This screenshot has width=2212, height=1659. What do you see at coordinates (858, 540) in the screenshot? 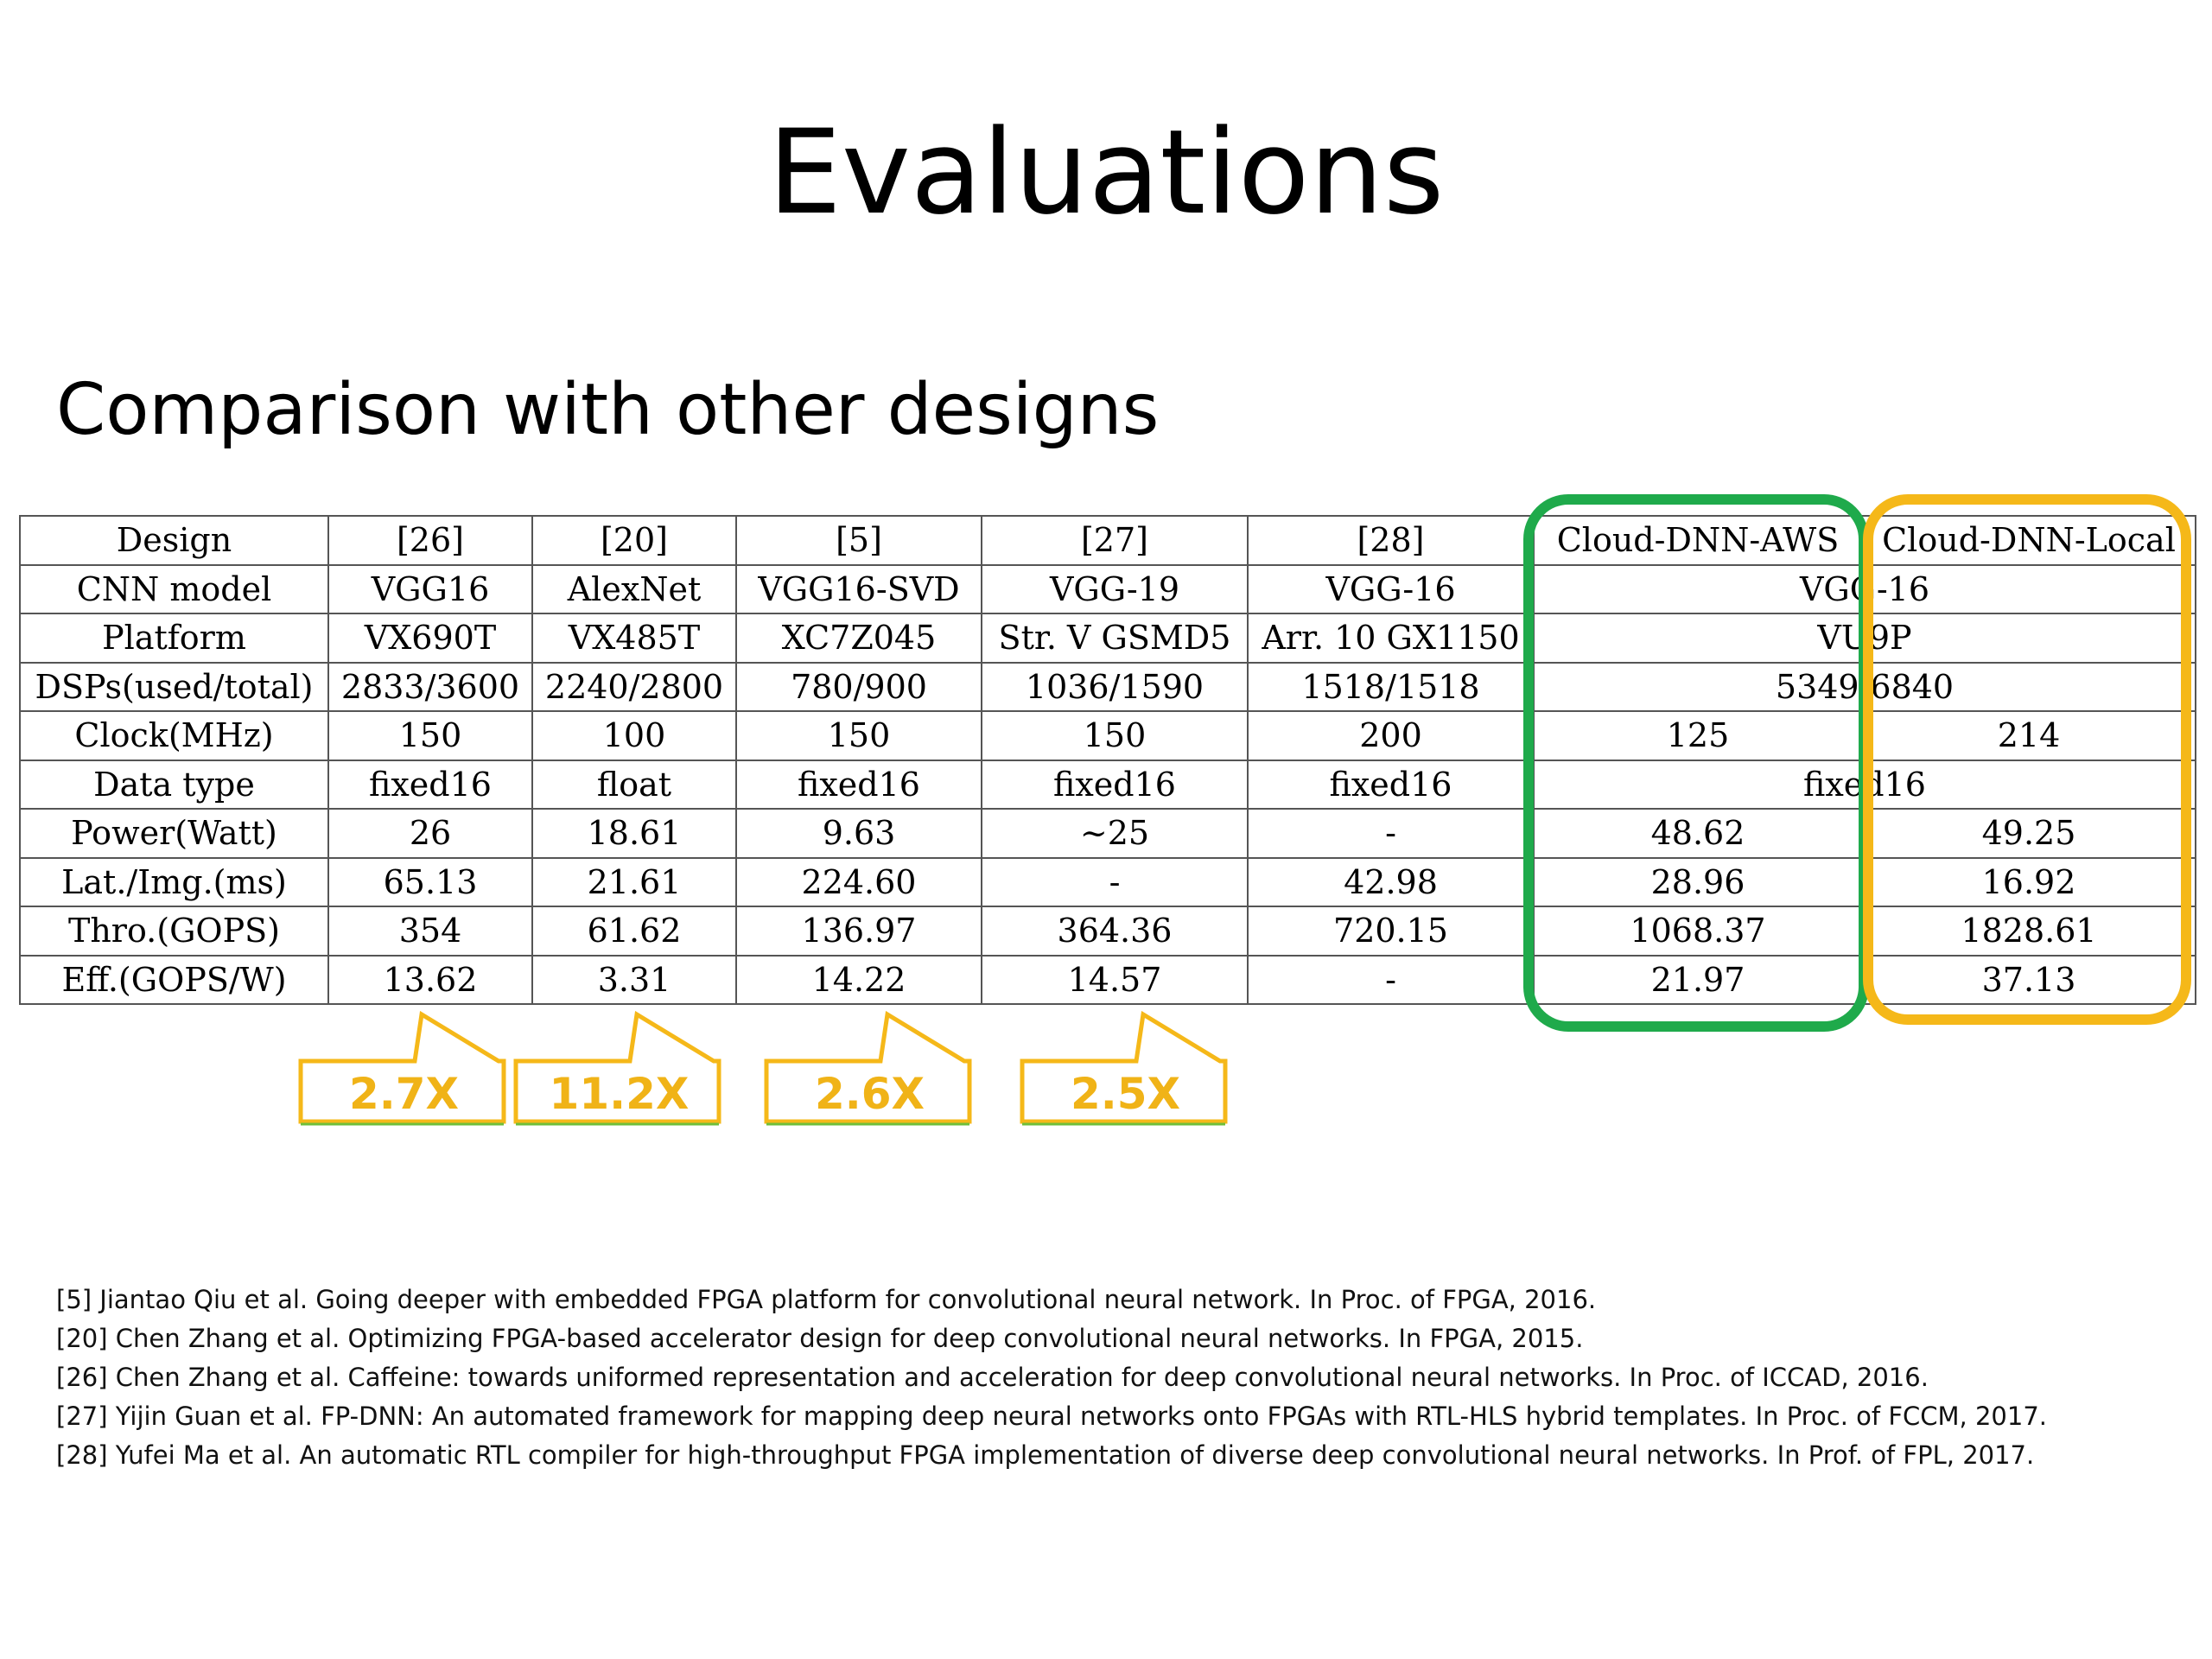
I see `table-cell: [5]` at bounding box center [858, 540].